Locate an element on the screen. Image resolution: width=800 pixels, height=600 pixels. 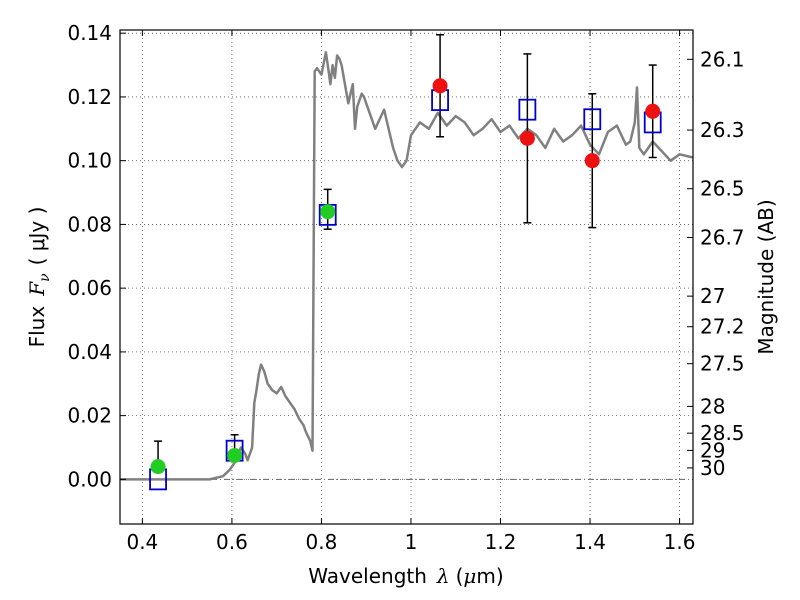
y-tick-label: 0.14 is located at coordinates (89, 33).